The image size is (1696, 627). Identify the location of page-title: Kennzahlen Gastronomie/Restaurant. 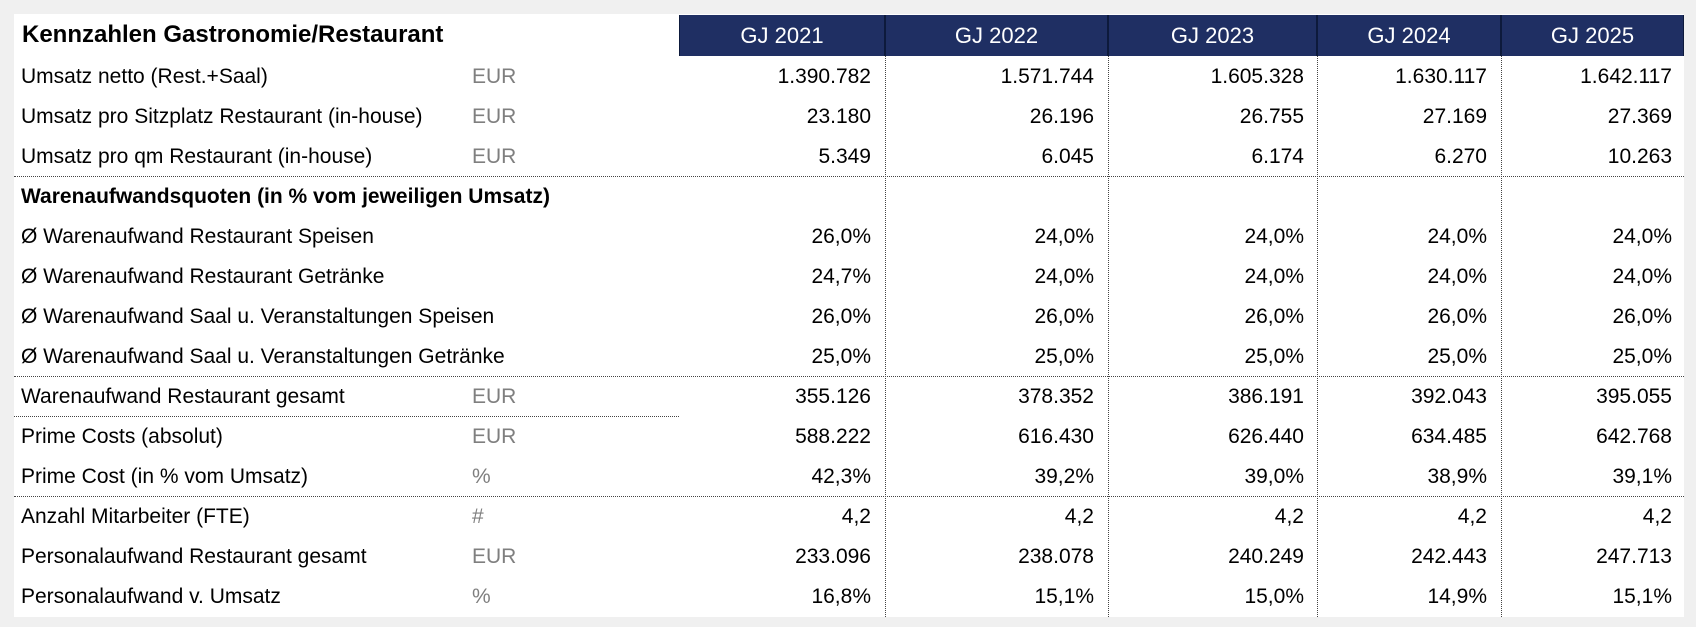
(233, 34).